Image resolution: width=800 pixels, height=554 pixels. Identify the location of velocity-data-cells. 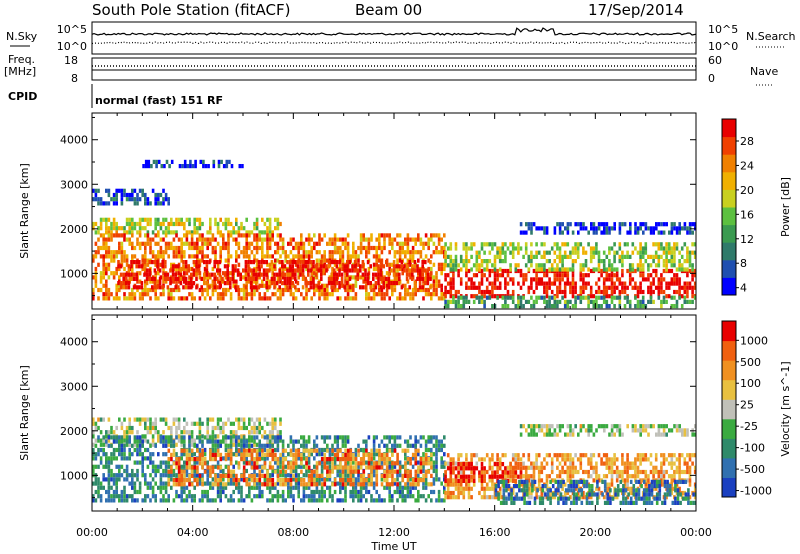
(394, 461).